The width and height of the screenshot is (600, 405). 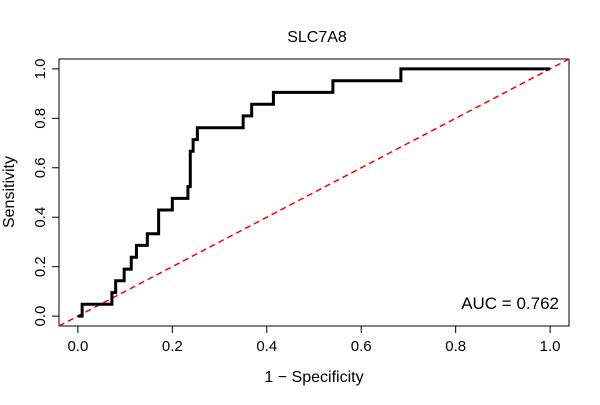 I want to click on x-tick-label: 0.8, so click(x=455, y=346).